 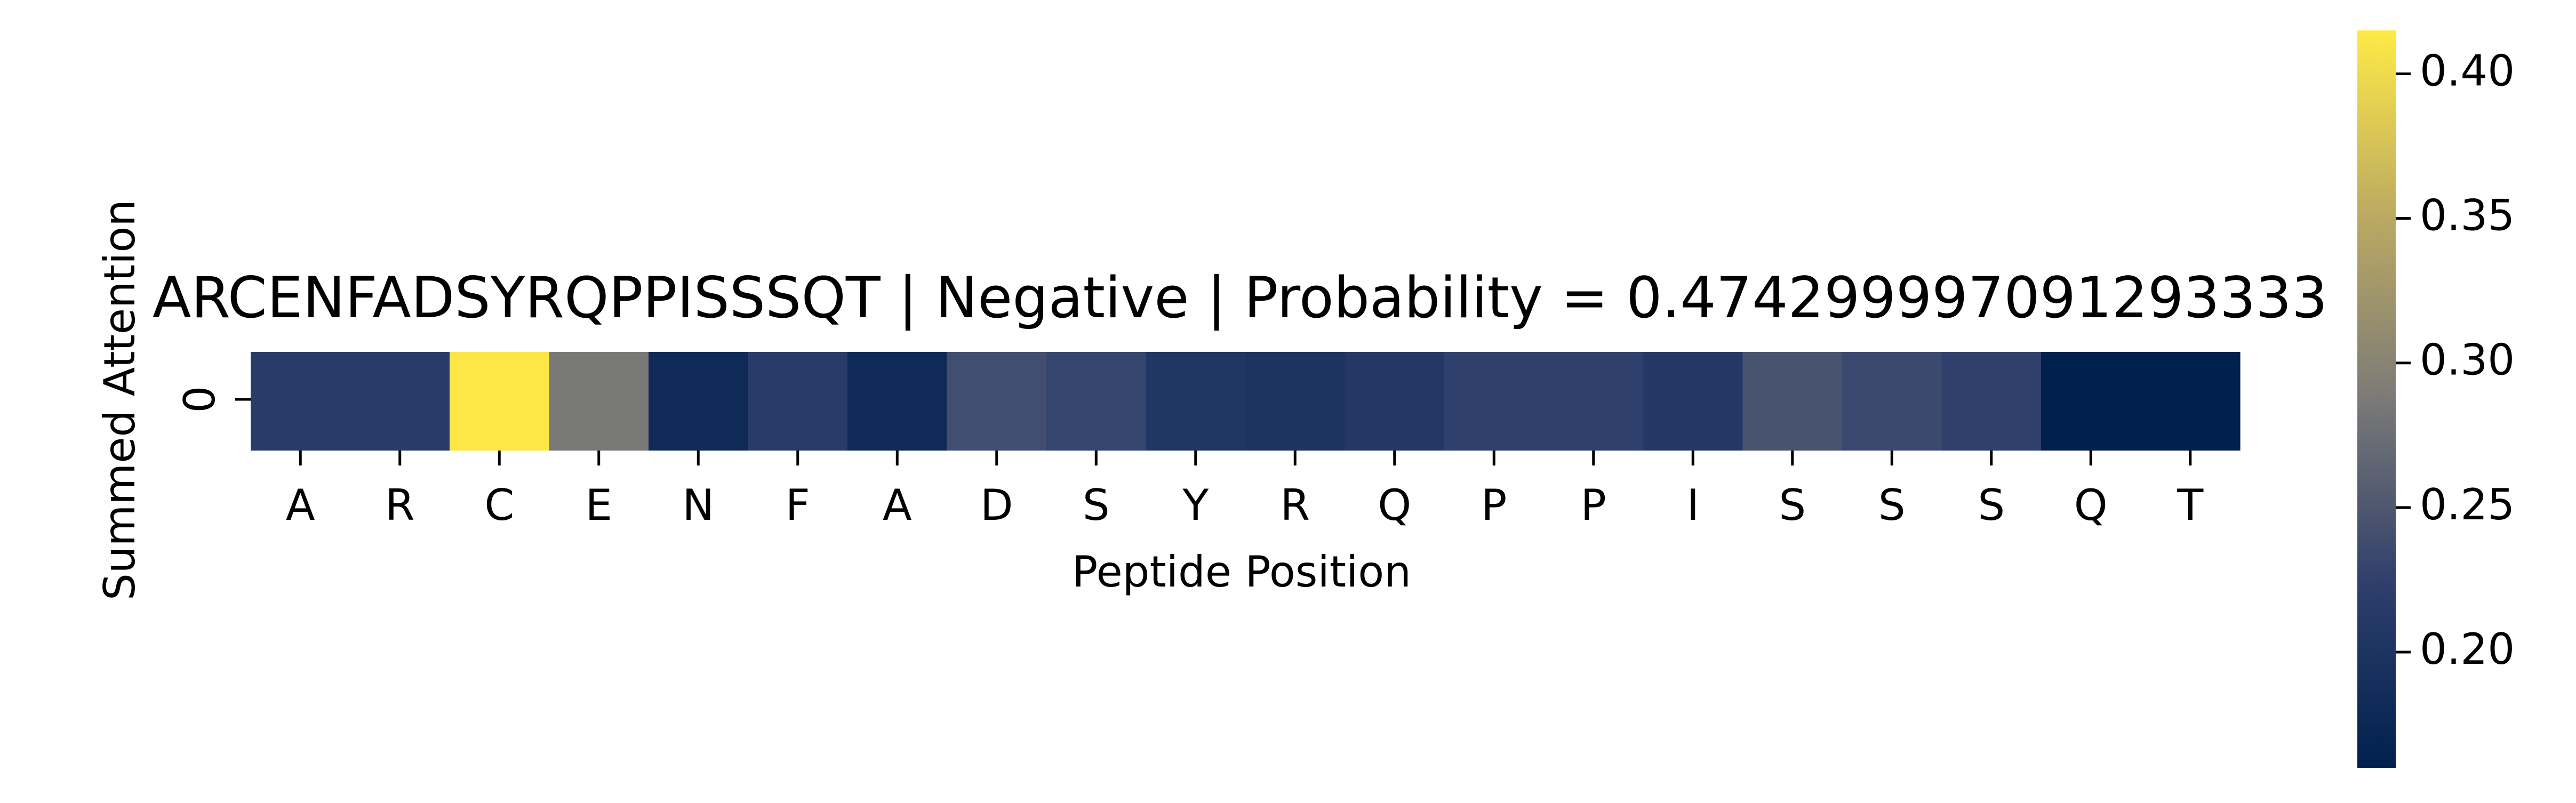 What do you see at coordinates (2467, 649) in the screenshot?
I see `colorbar-tick-label: 0.20` at bounding box center [2467, 649].